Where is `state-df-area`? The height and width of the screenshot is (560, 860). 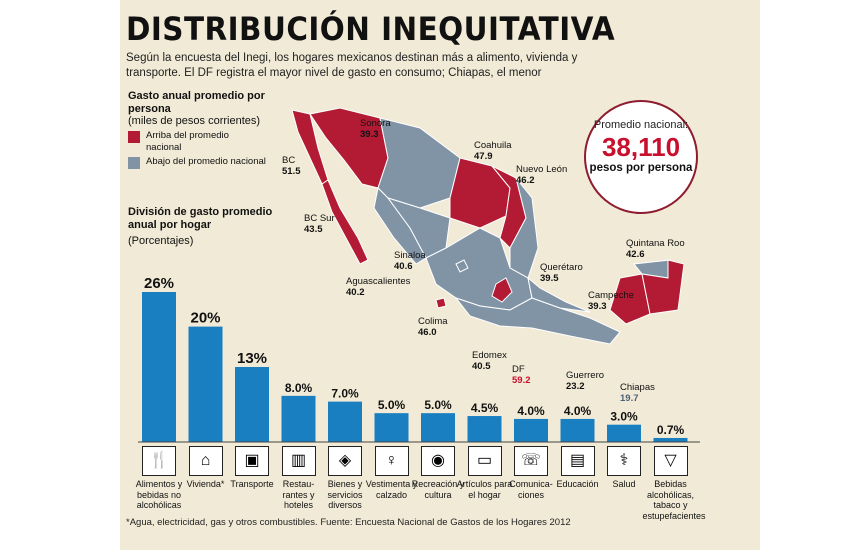 state-df-area is located at coordinates (502, 290).